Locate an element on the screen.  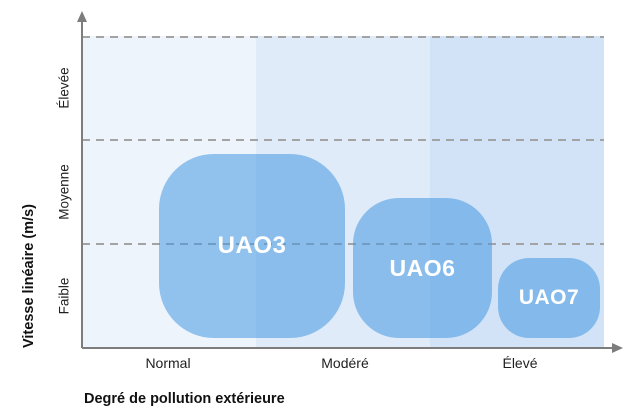
zone-uao6: UAO6 is located at coordinates (422, 268).